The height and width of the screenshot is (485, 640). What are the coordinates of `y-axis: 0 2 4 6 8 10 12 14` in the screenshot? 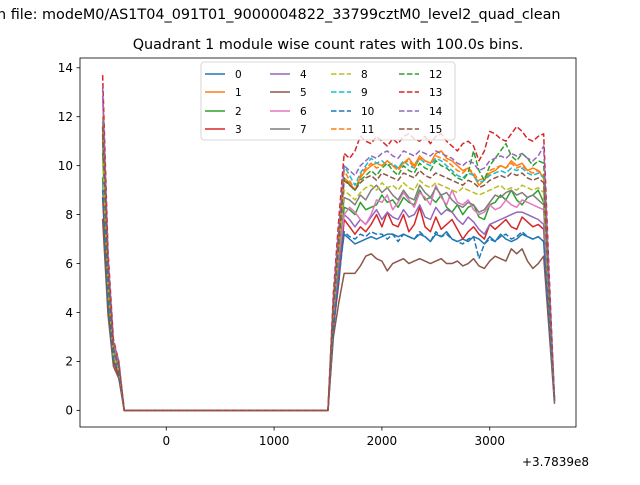 It's located at (69, 239).